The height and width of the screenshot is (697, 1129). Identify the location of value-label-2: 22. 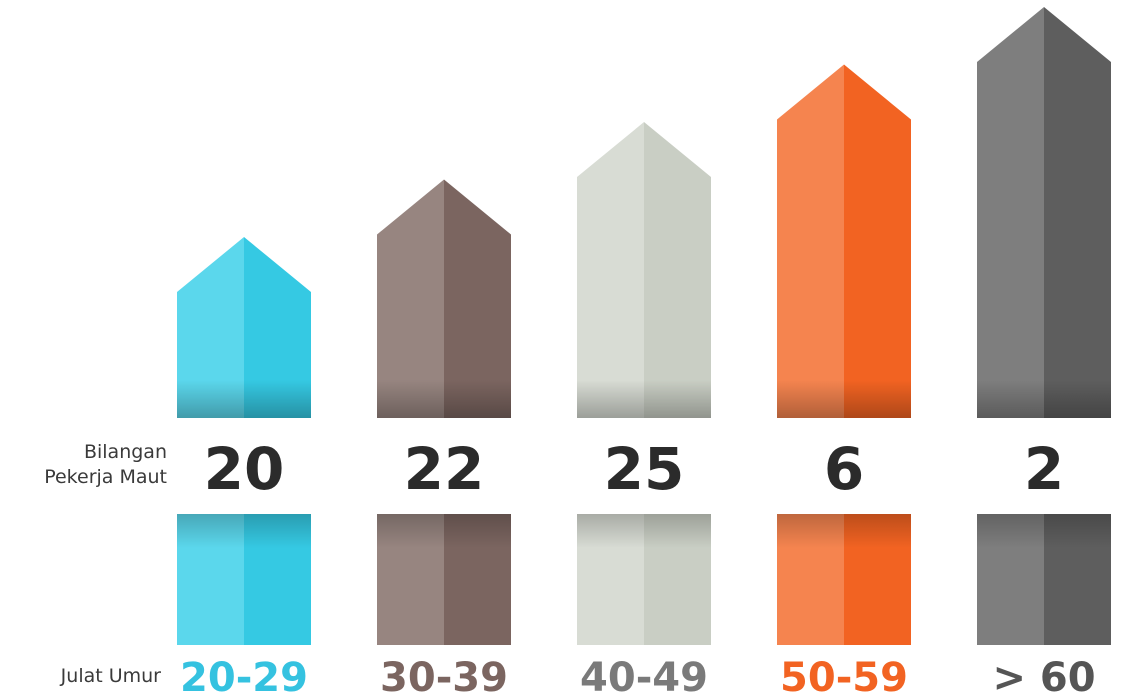
(444, 469).